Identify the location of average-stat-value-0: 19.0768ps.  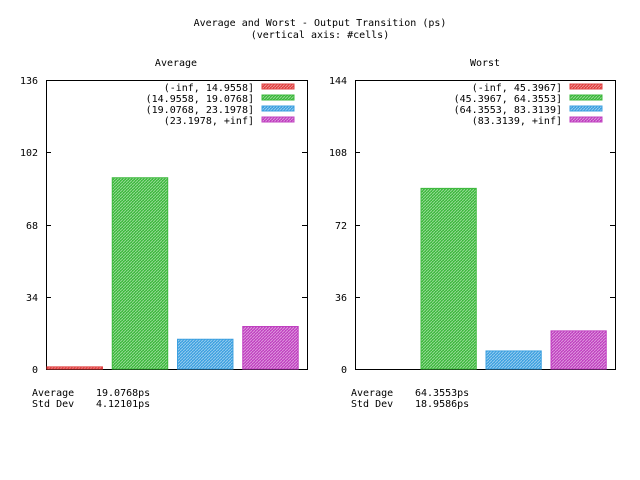
(123, 393).